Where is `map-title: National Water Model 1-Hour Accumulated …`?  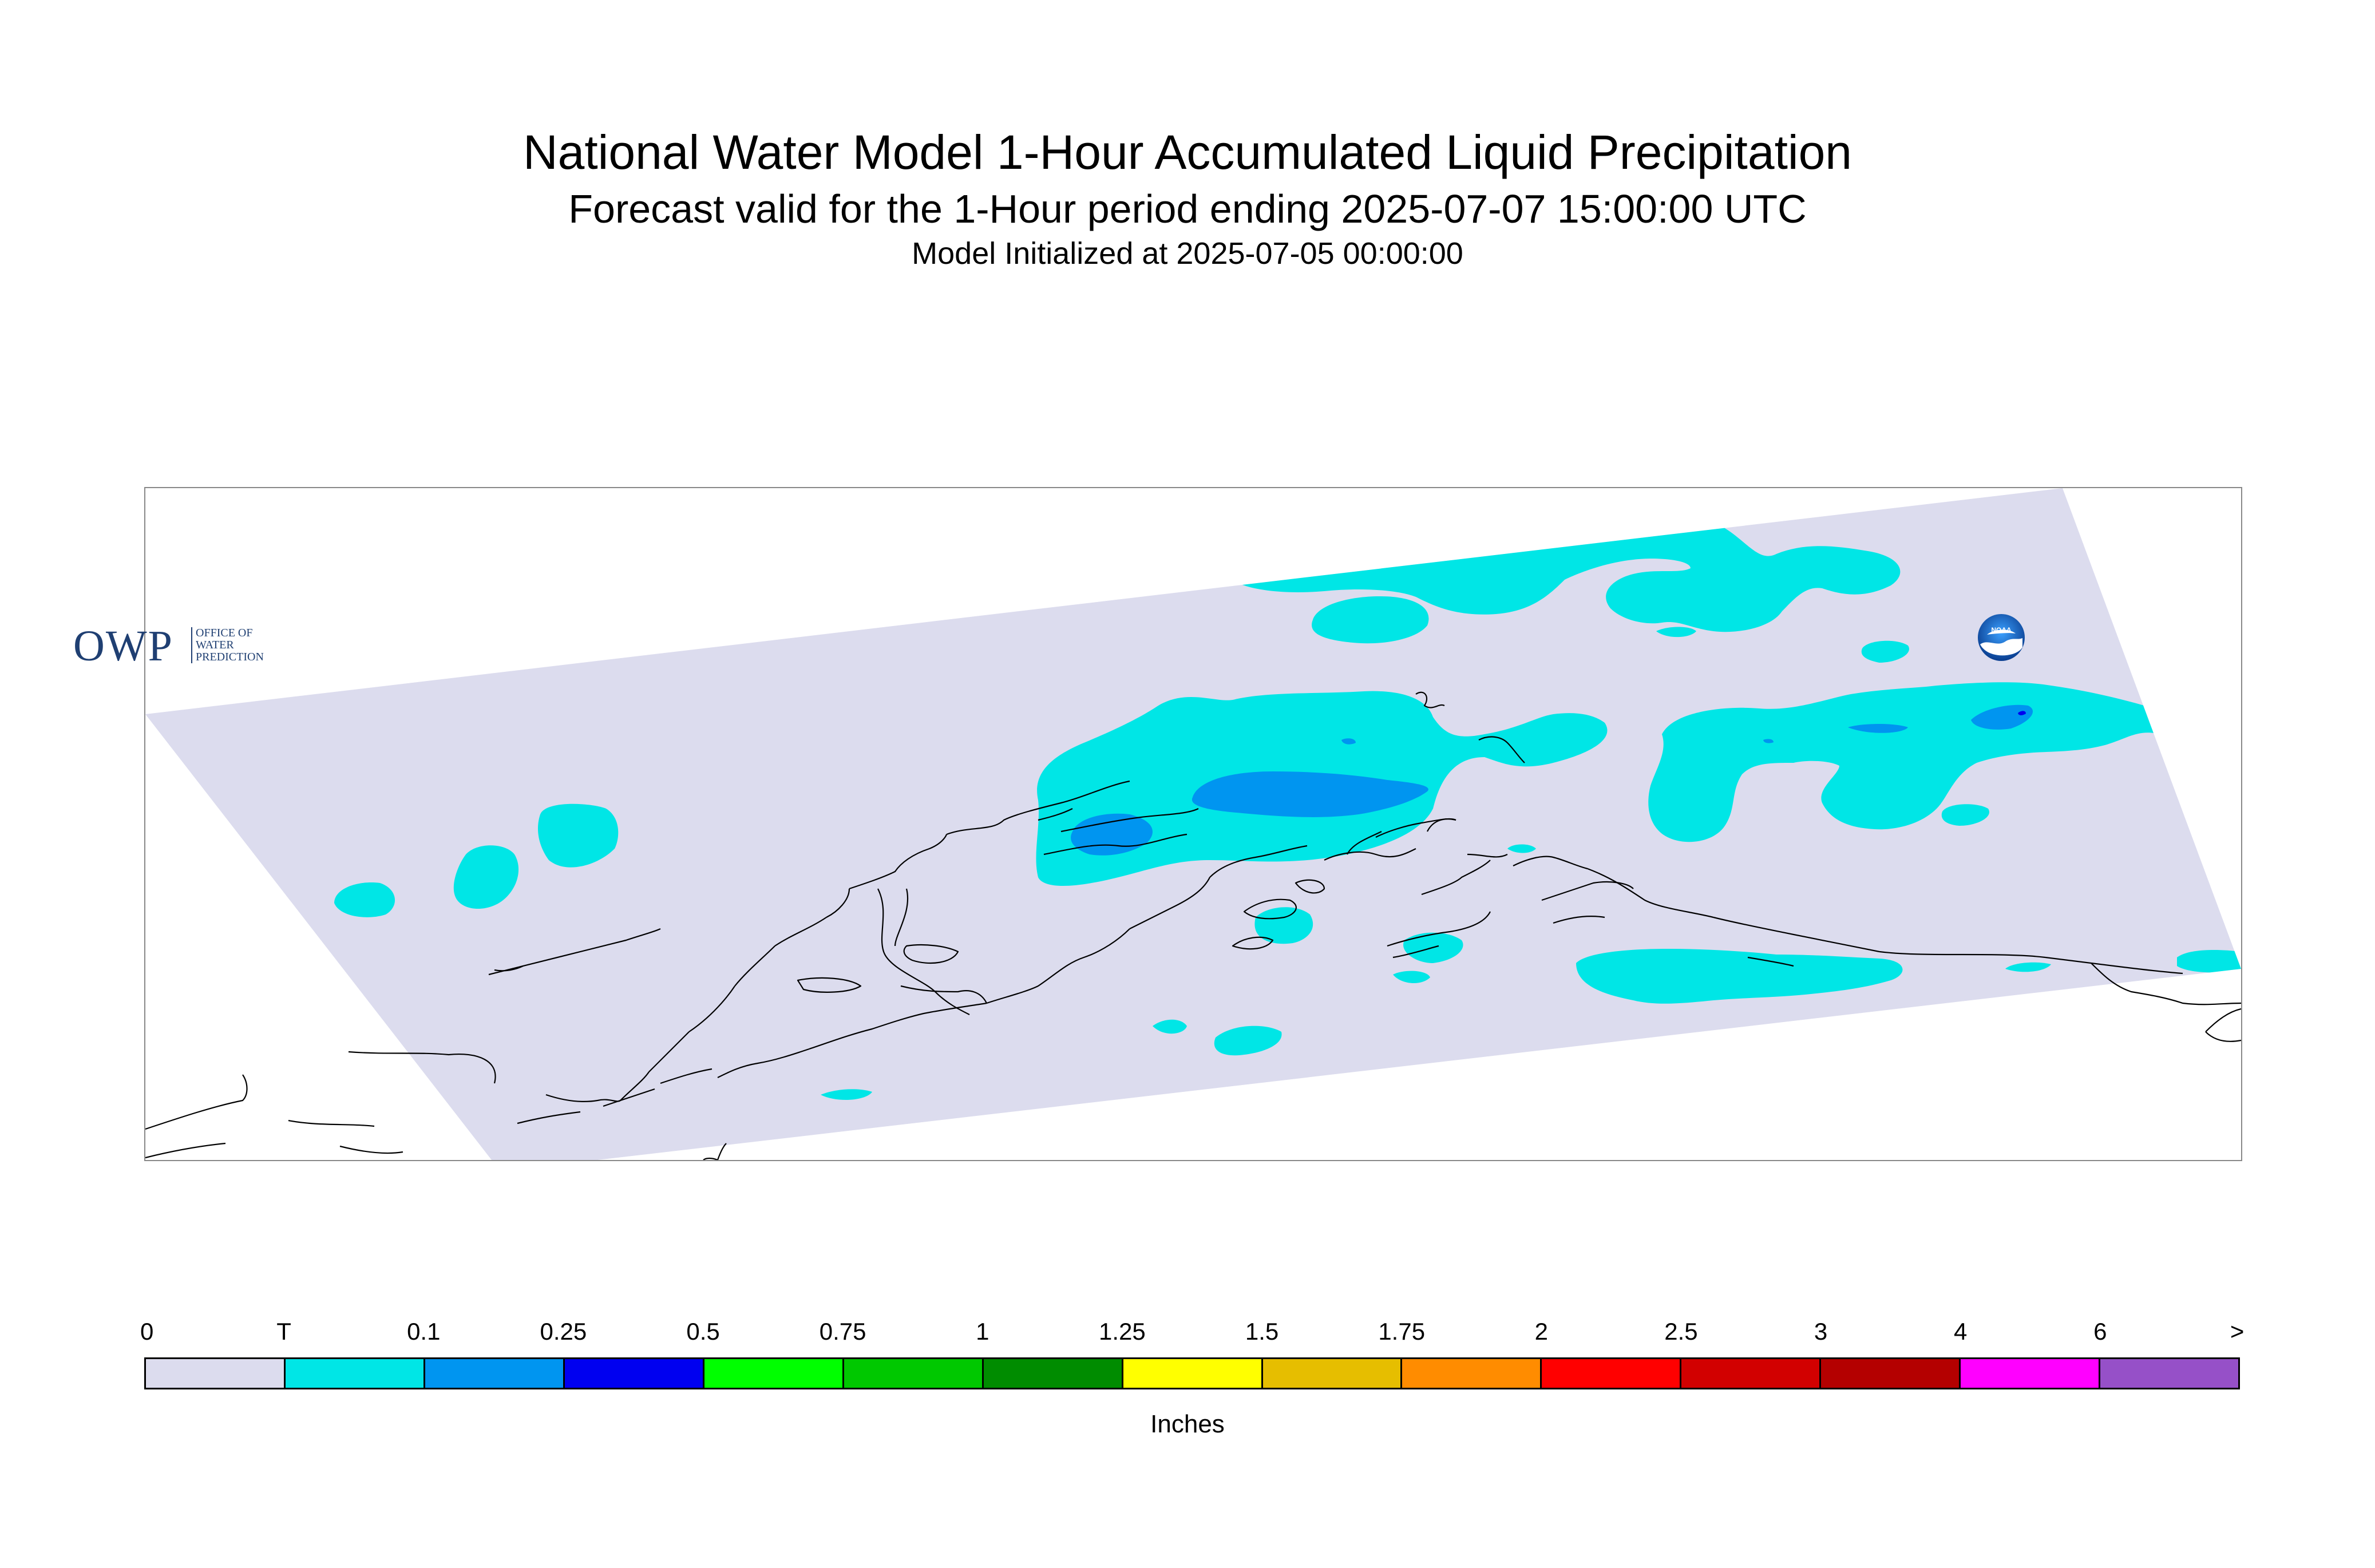 map-title: National Water Model 1-Hour Accumulated … is located at coordinates (1187, 152).